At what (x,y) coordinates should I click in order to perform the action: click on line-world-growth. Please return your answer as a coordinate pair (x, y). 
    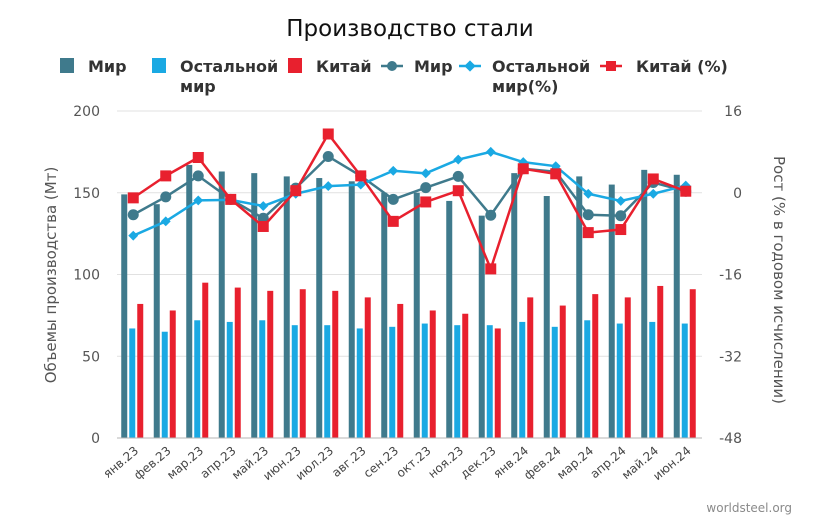
    Looking at the image, I should click on (409, 187).